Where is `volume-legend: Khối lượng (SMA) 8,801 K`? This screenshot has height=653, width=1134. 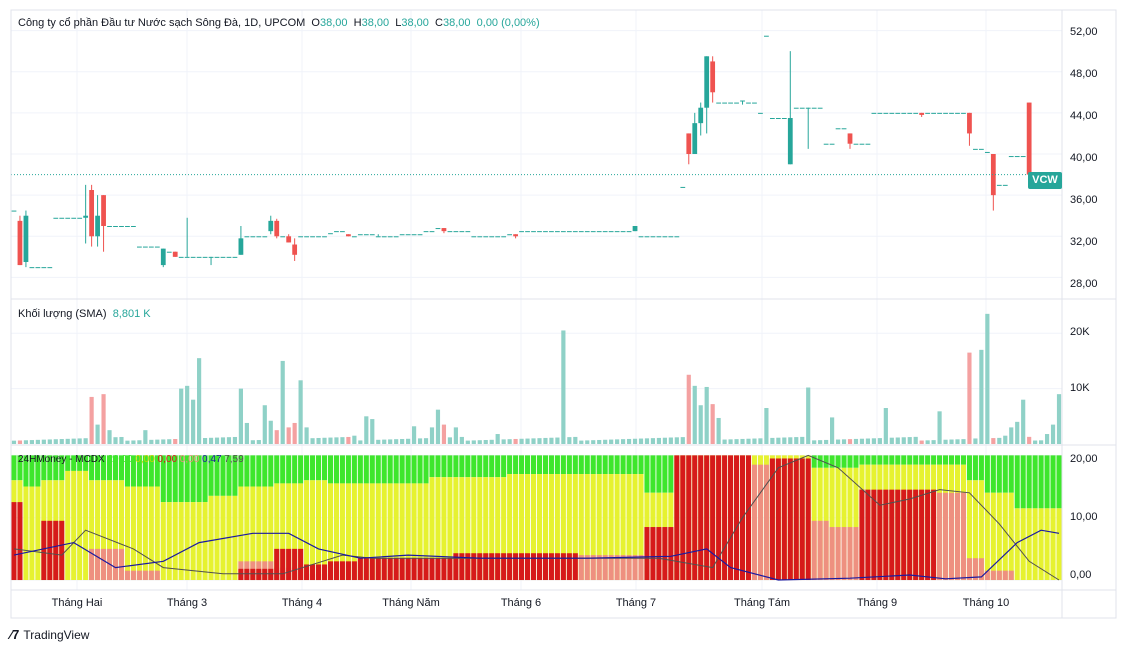
volume-legend: Khối lượng (SMA) 8,801 K is located at coordinates (84, 314).